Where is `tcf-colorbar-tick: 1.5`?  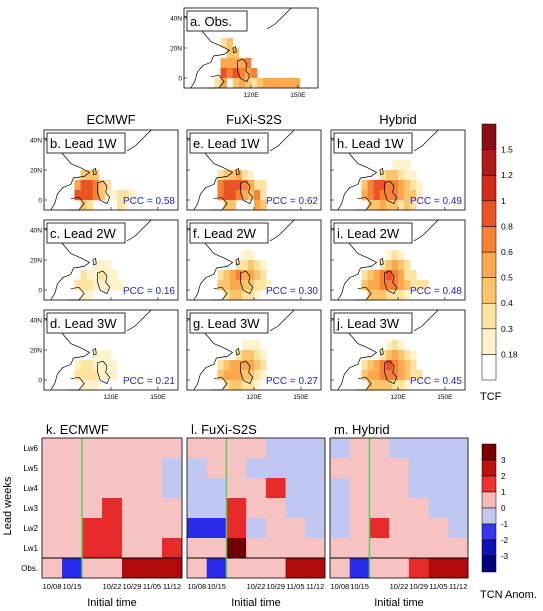 tcf-colorbar-tick: 1.5 is located at coordinates (507, 150).